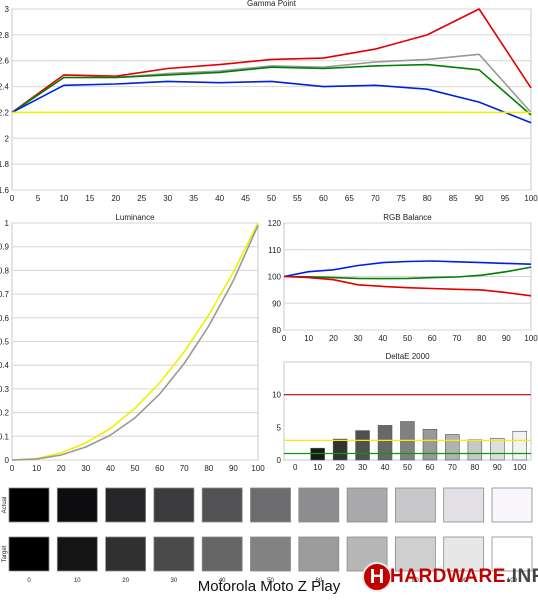 This screenshot has height=600, width=538. Describe the element at coordinates (279, 427) in the screenshot. I see `deltae-y-tick-label: 5` at that location.